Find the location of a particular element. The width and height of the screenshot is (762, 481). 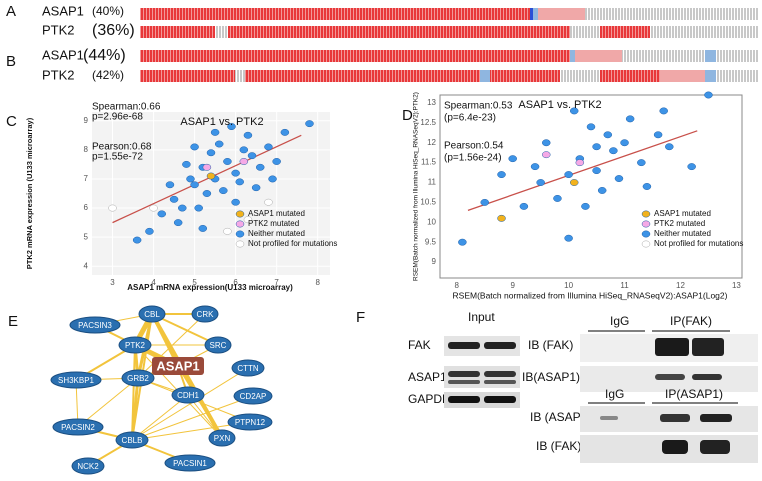

x-tick-label: 7 is located at coordinates (276, 282).